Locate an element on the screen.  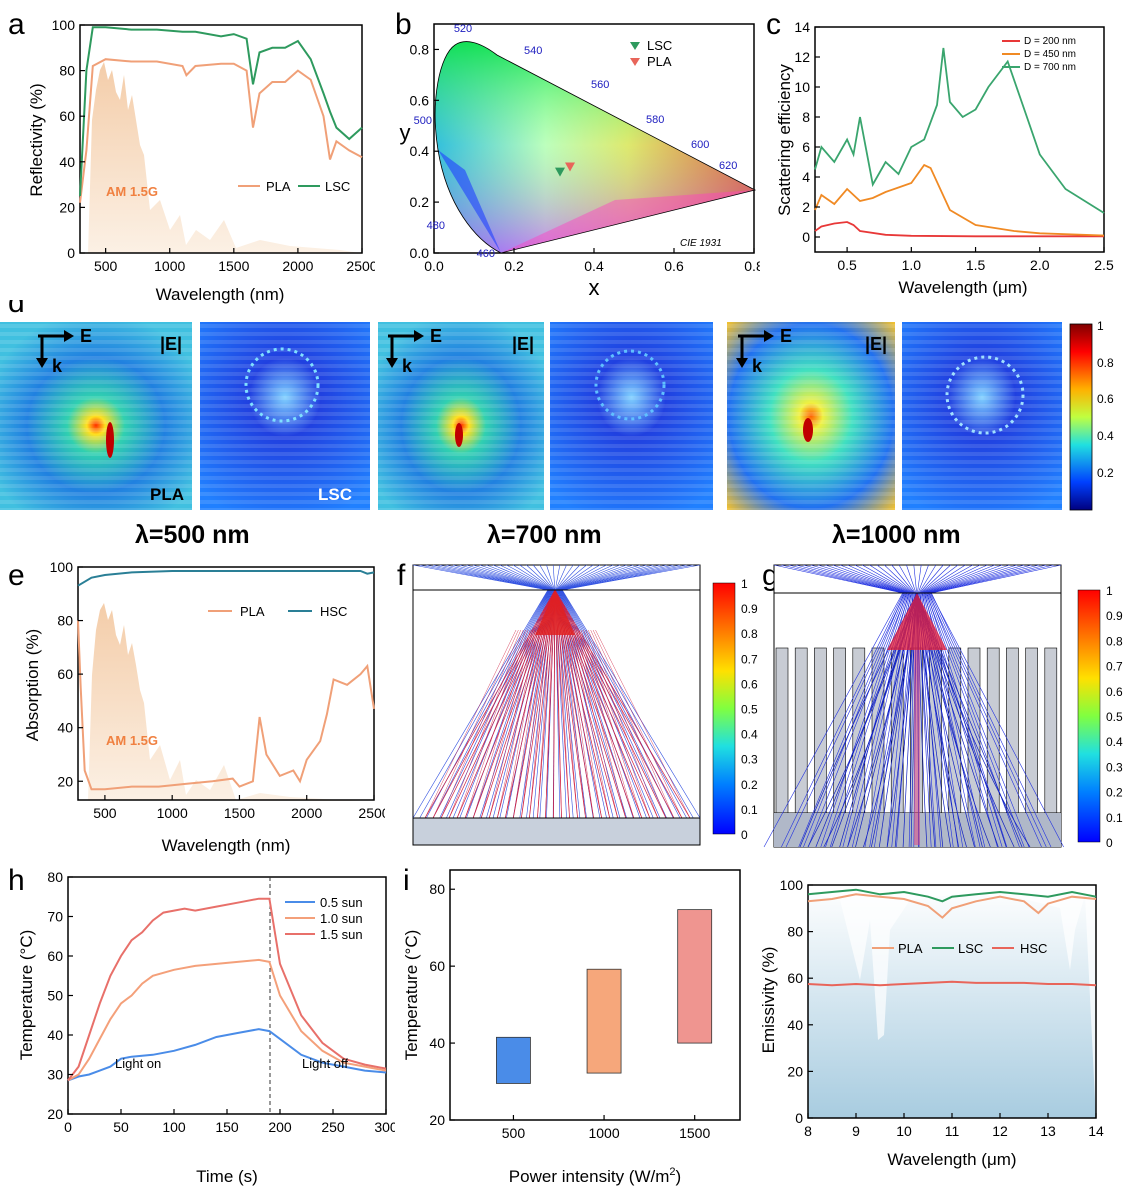
b-xtick-label: 0.2 is located at coordinates (514, 266).